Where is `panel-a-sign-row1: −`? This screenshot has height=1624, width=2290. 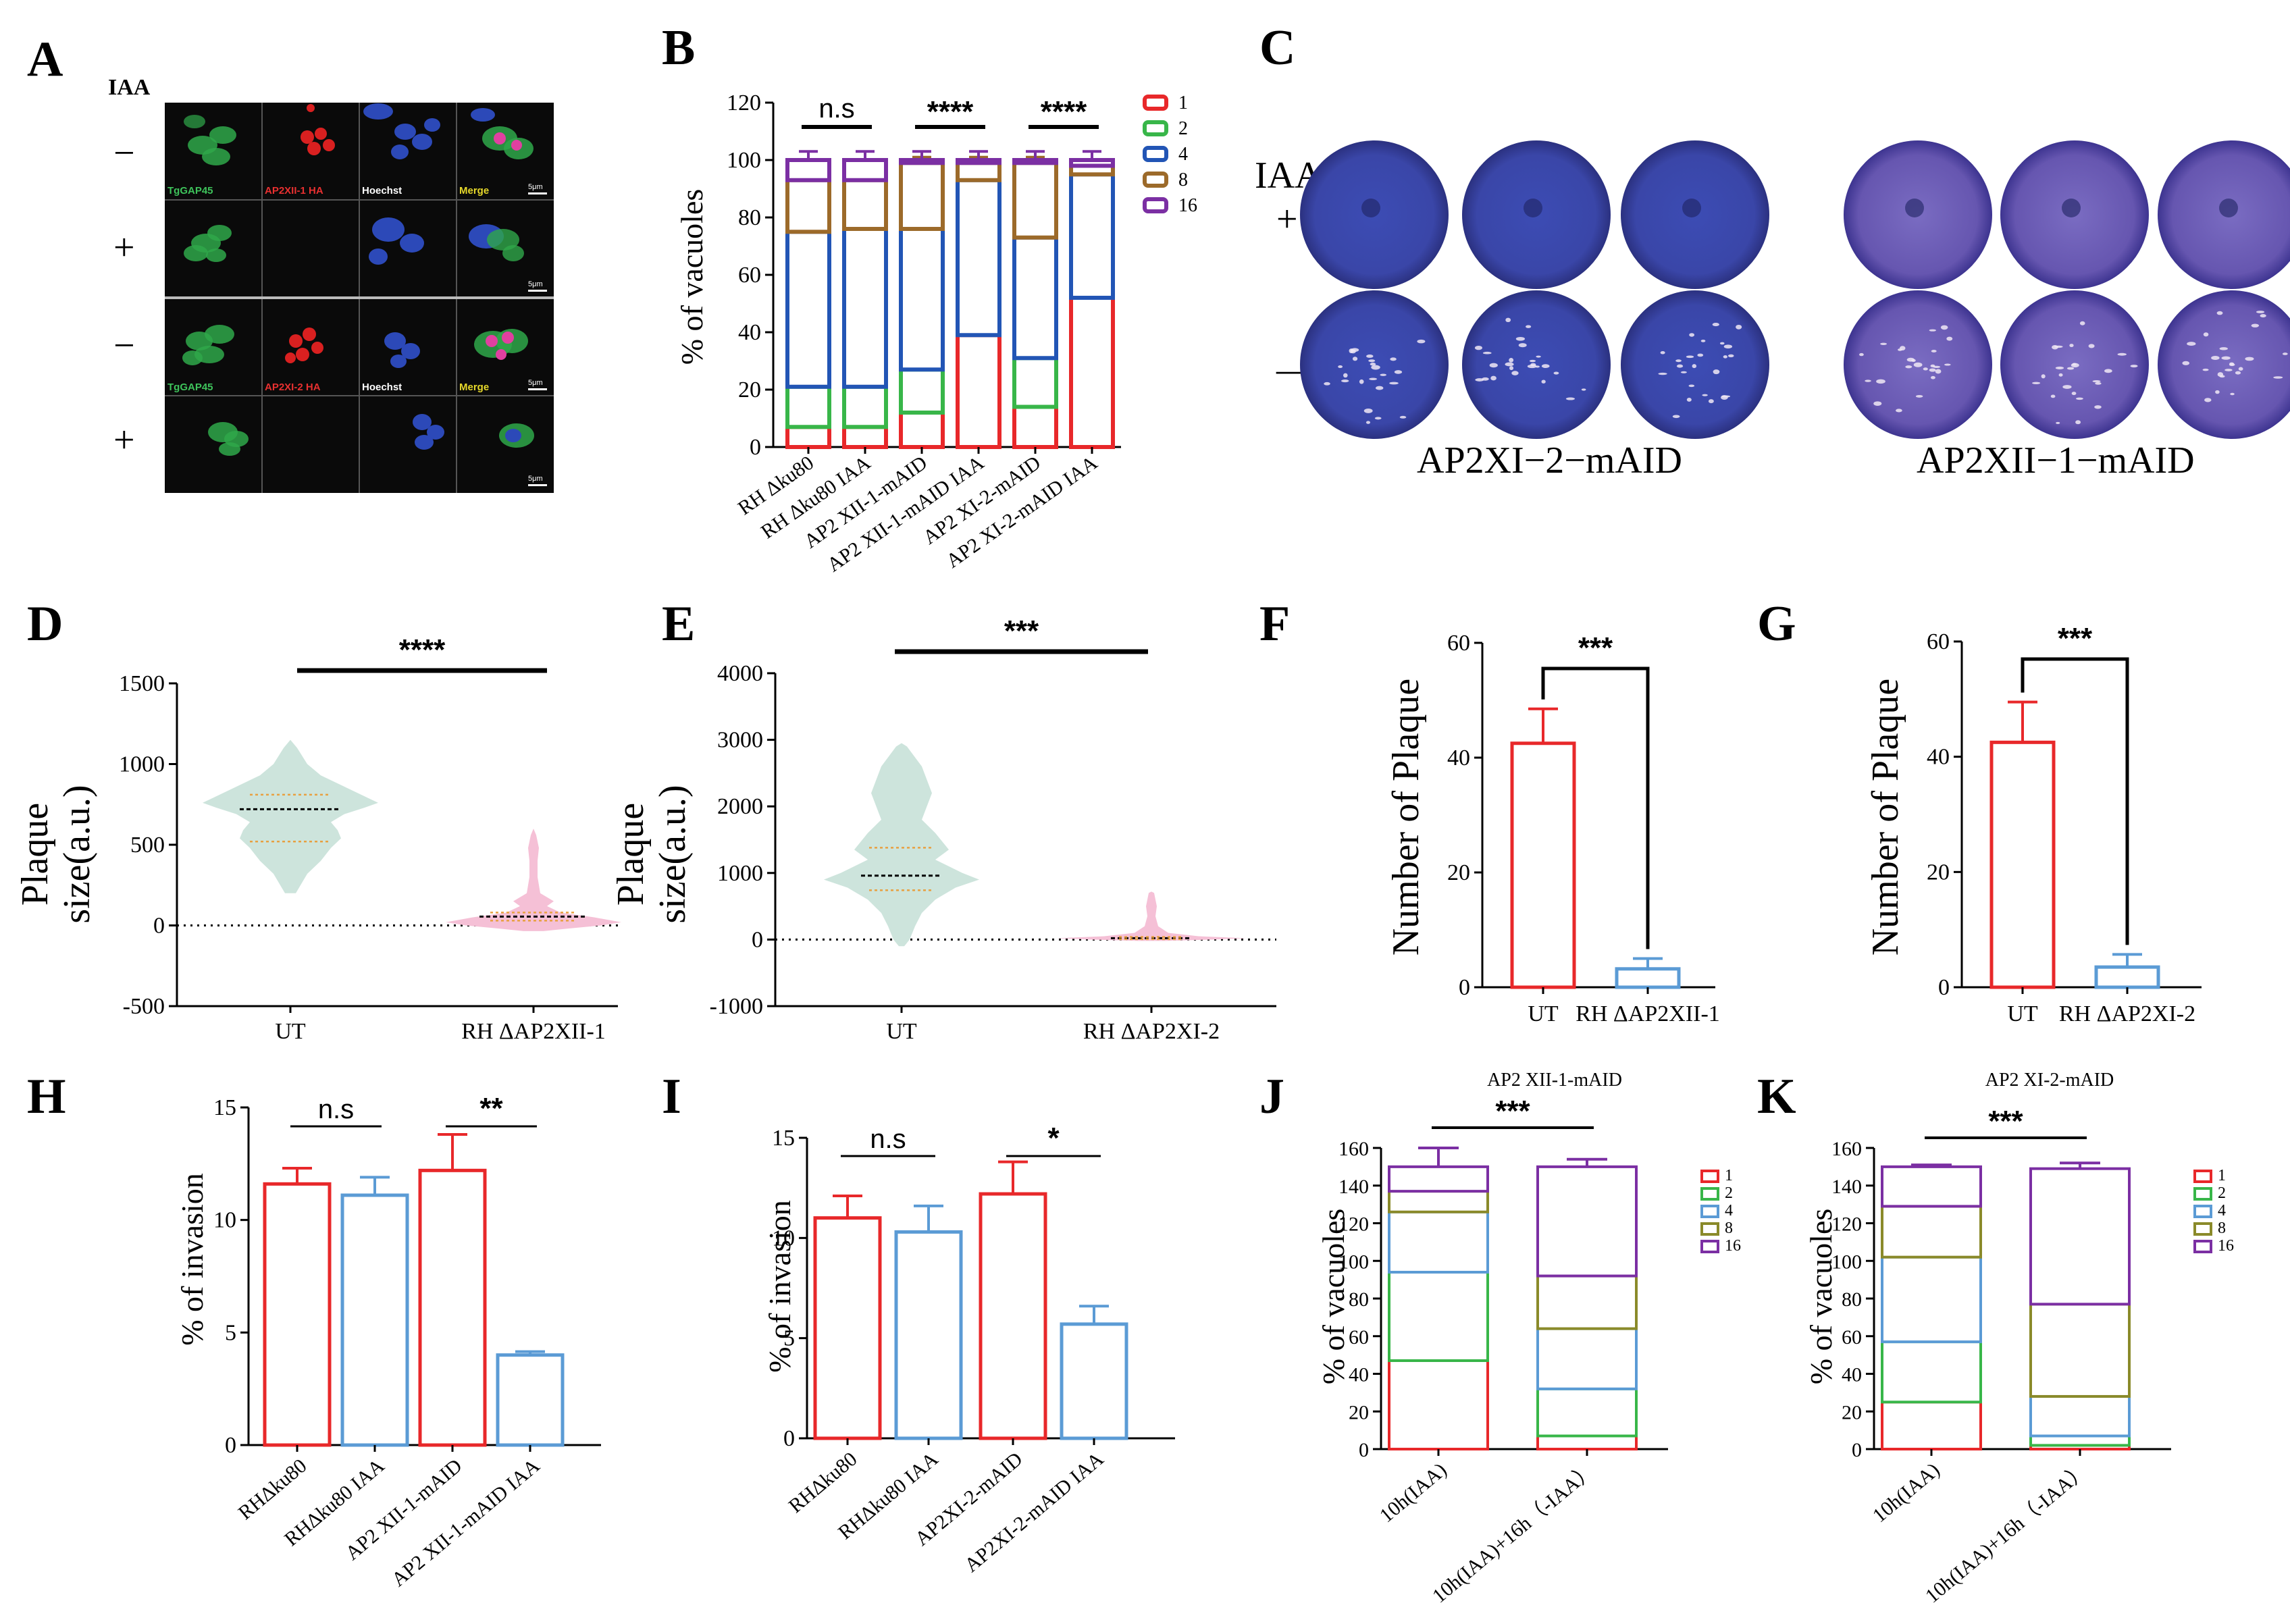 panel-a-sign-row1: − is located at coordinates (124, 153).